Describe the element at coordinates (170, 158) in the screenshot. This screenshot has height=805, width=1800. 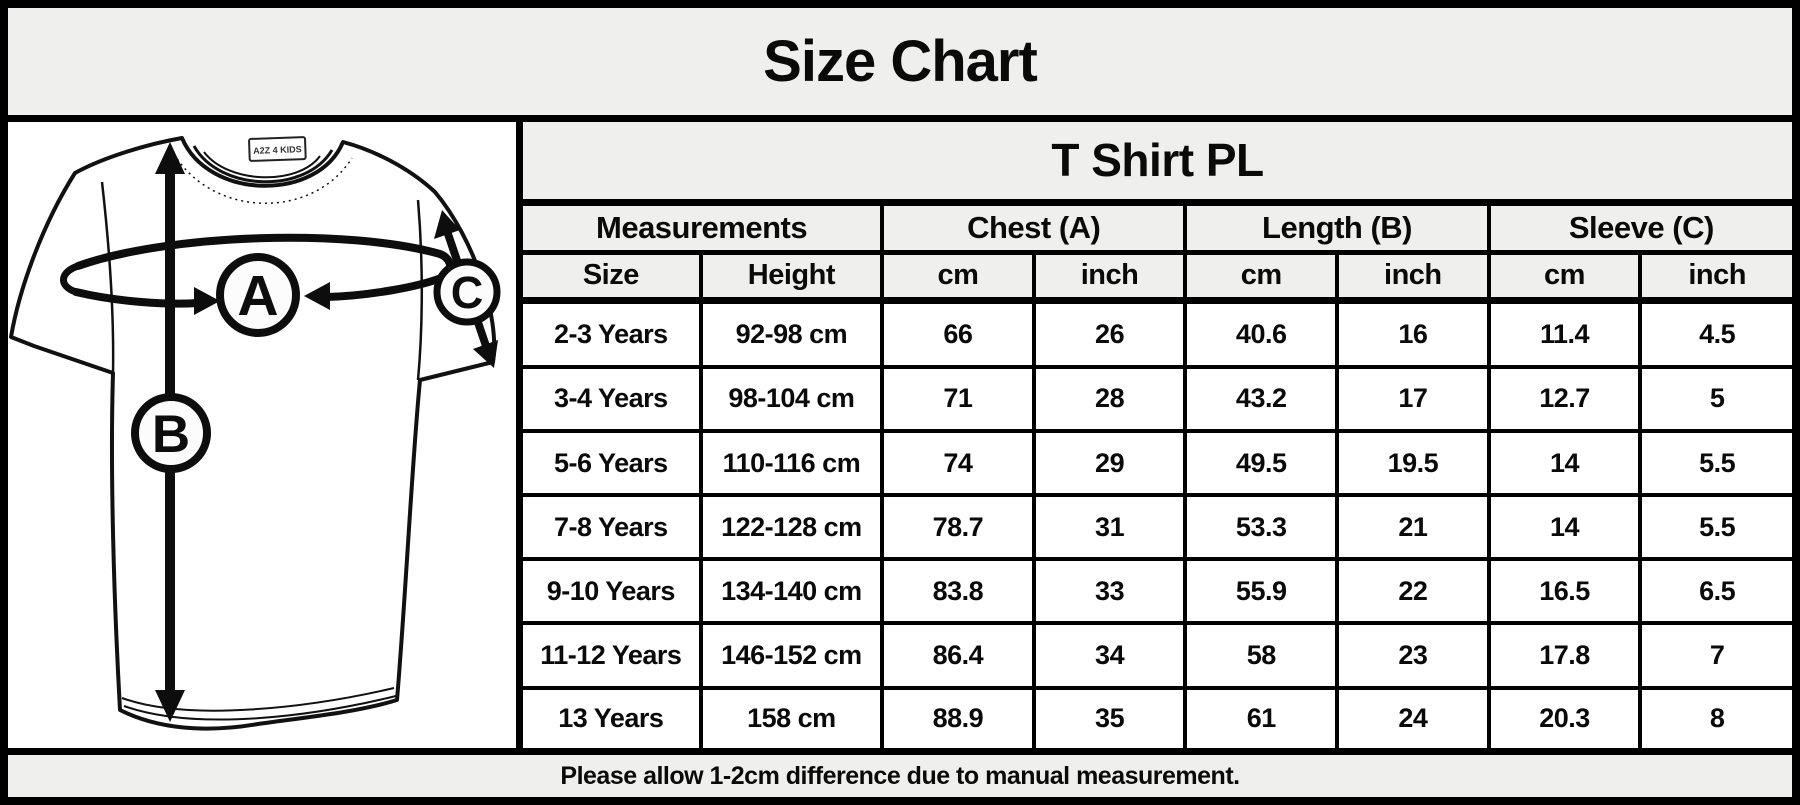
I see `length-arrow-top-head` at that location.